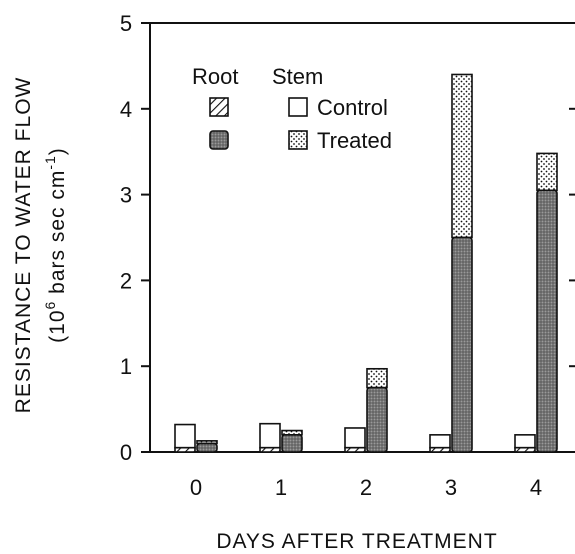  Describe the element at coordinates (50, 305) in the screenshot. I see `y-units-exp1: 6` at that location.